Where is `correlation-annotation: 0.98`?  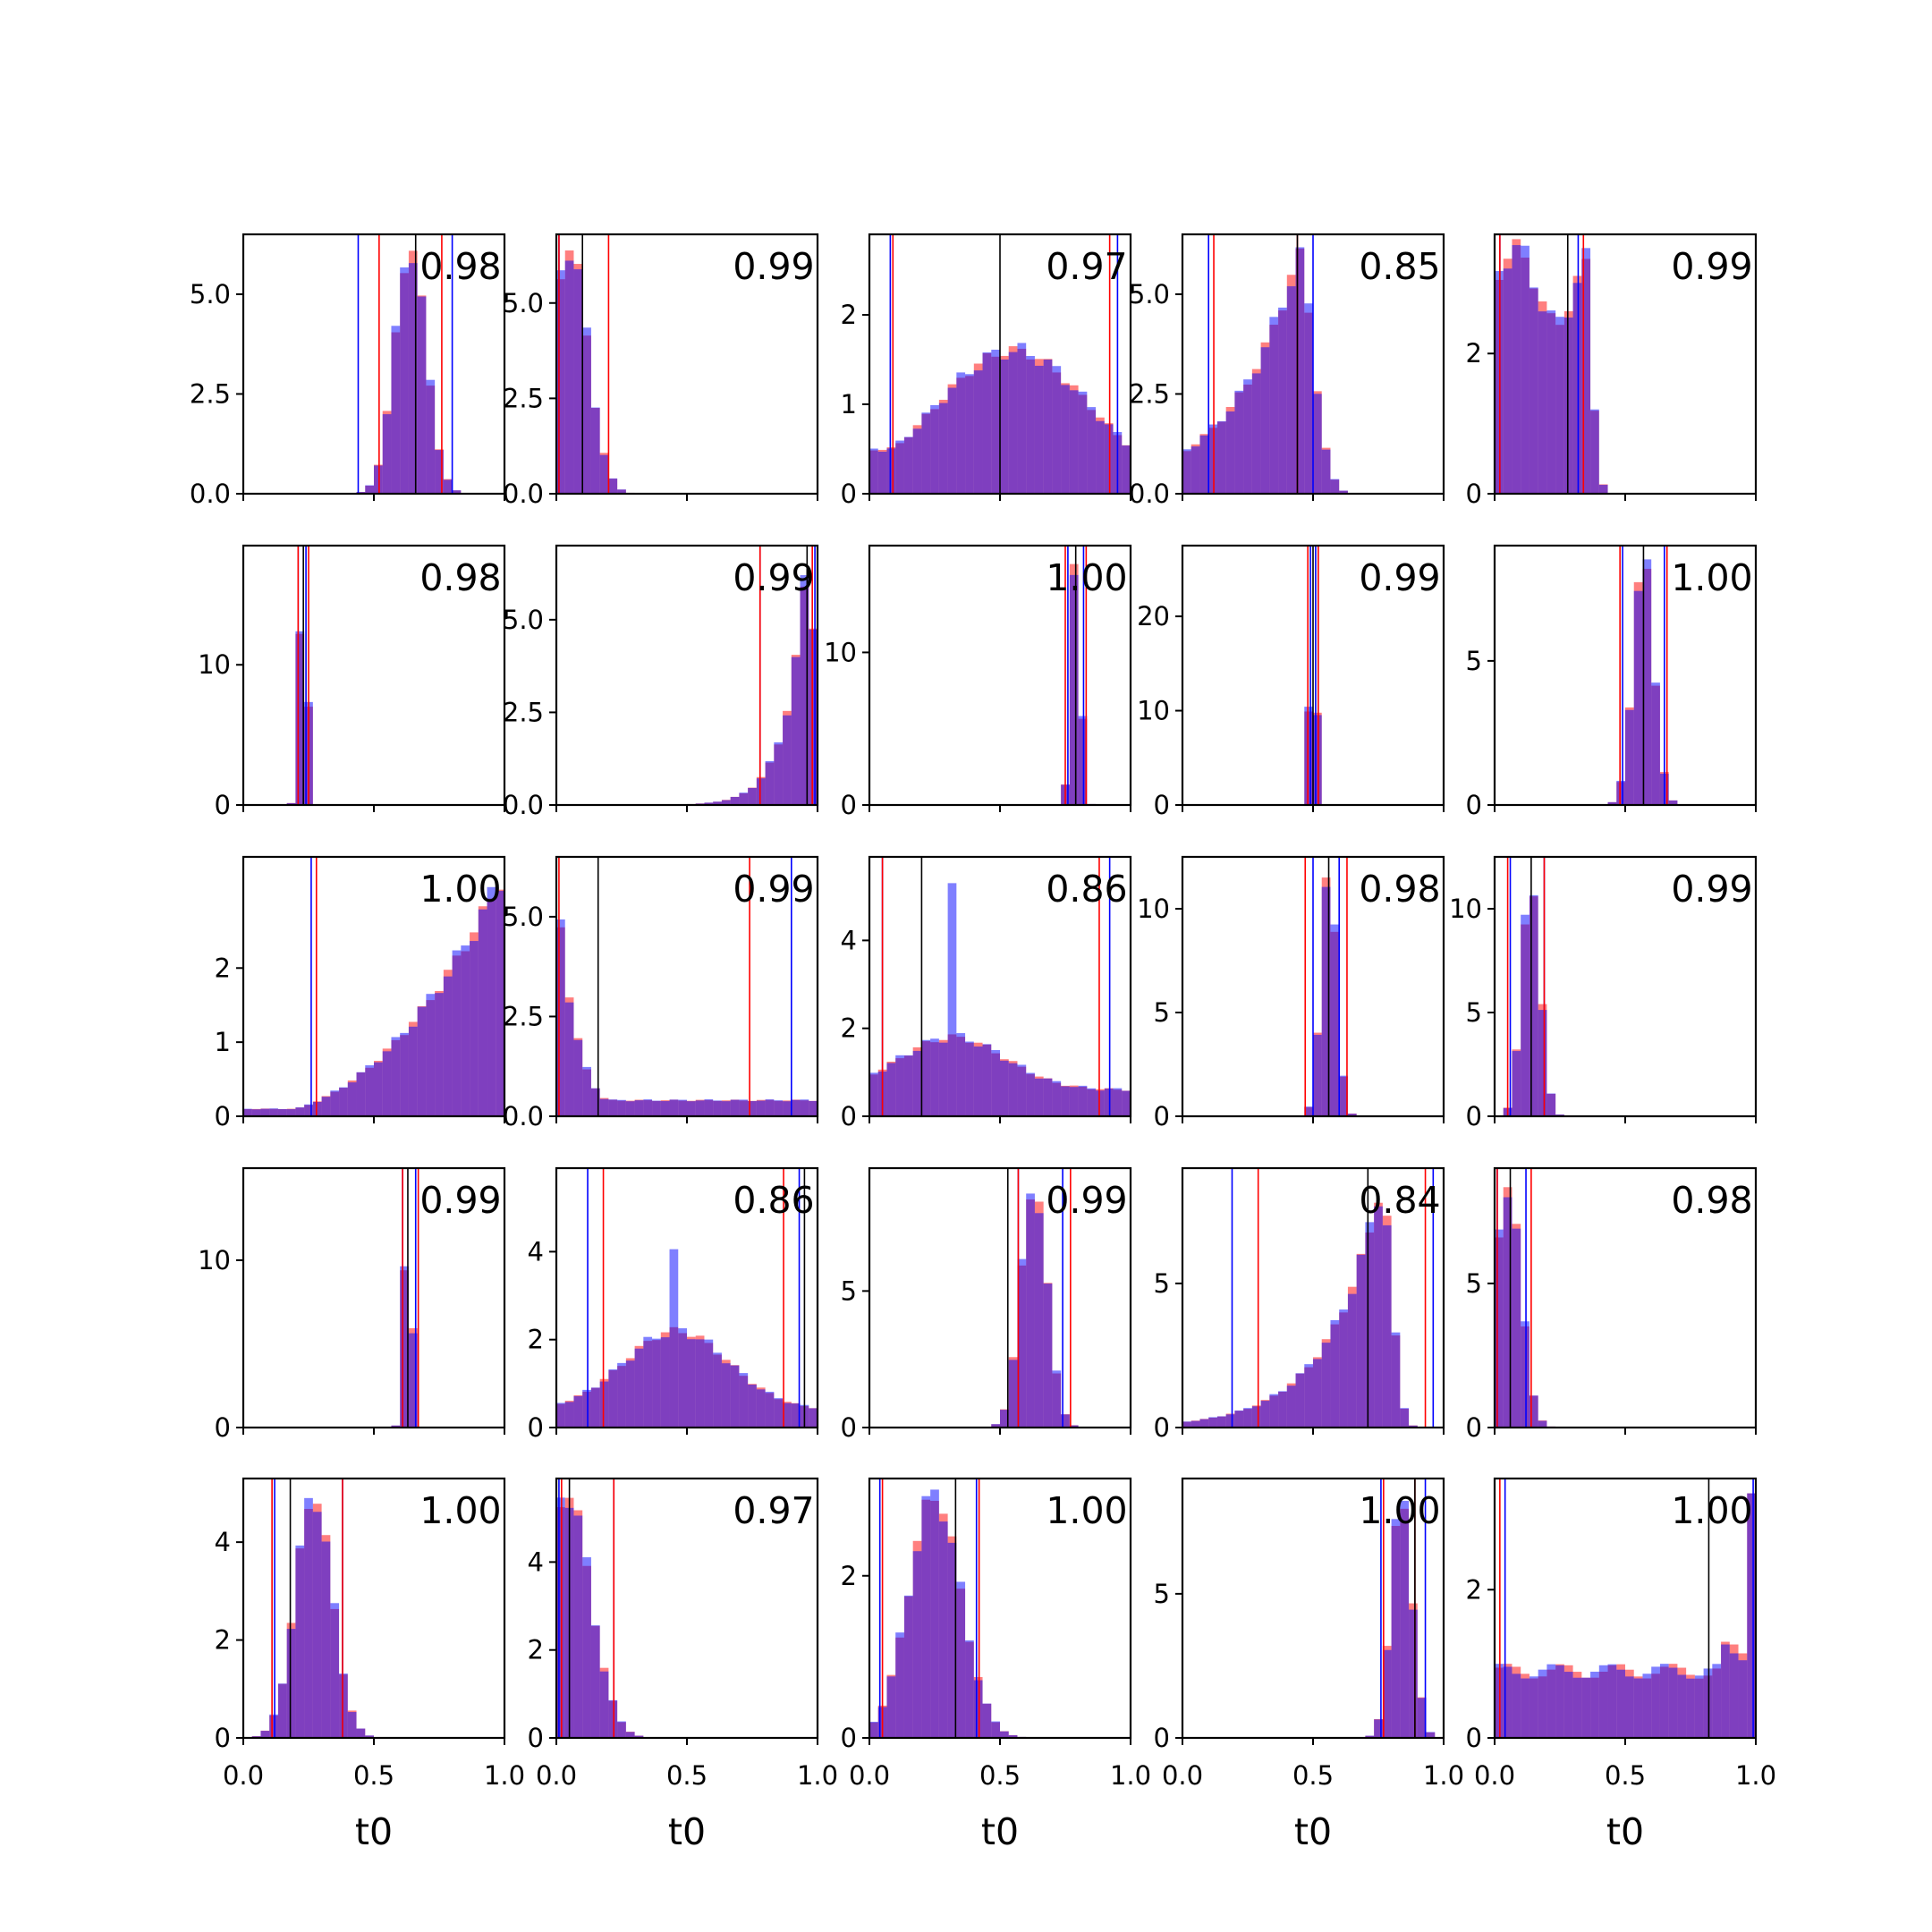
correlation-annotation: 0.98 is located at coordinates (1399, 889).